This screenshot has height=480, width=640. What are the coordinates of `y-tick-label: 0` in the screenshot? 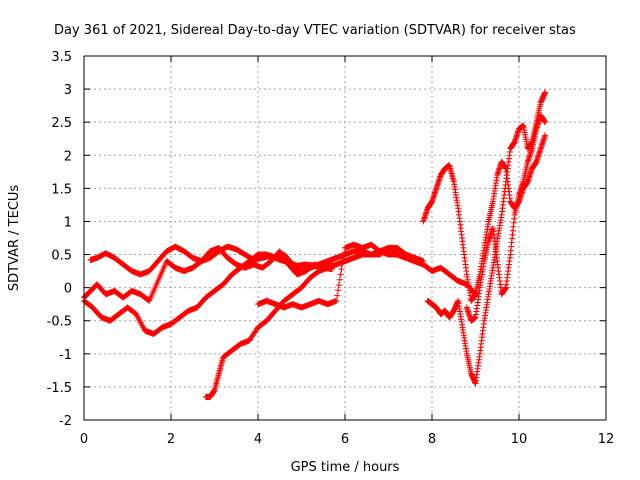 It's located at (68, 289).